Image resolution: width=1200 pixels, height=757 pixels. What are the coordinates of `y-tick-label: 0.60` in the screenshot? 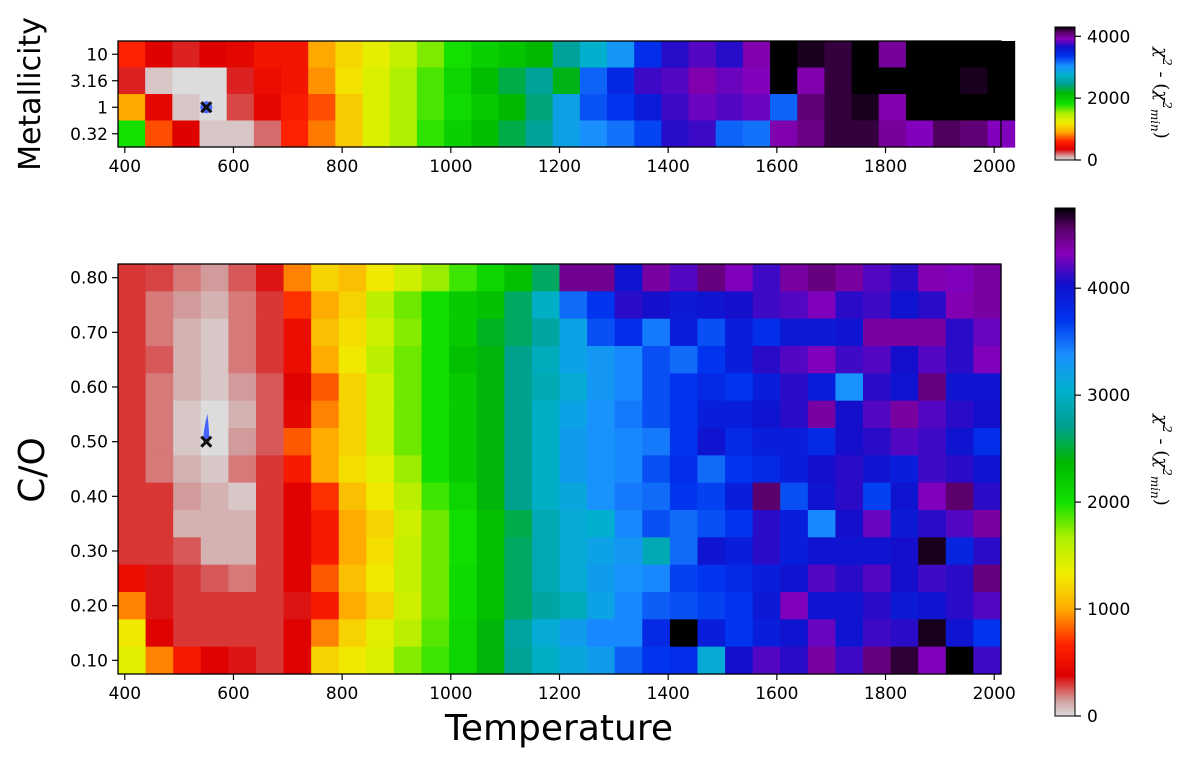 It's located at (89, 388).